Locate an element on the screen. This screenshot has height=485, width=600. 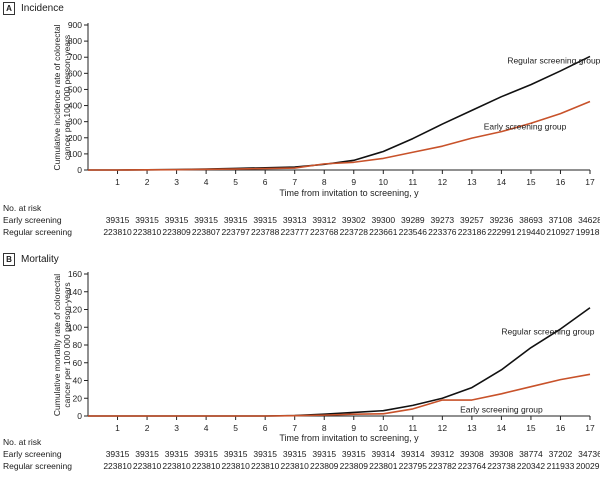
at-risk-regular-value: 223801 is located at coordinates (383, 466).